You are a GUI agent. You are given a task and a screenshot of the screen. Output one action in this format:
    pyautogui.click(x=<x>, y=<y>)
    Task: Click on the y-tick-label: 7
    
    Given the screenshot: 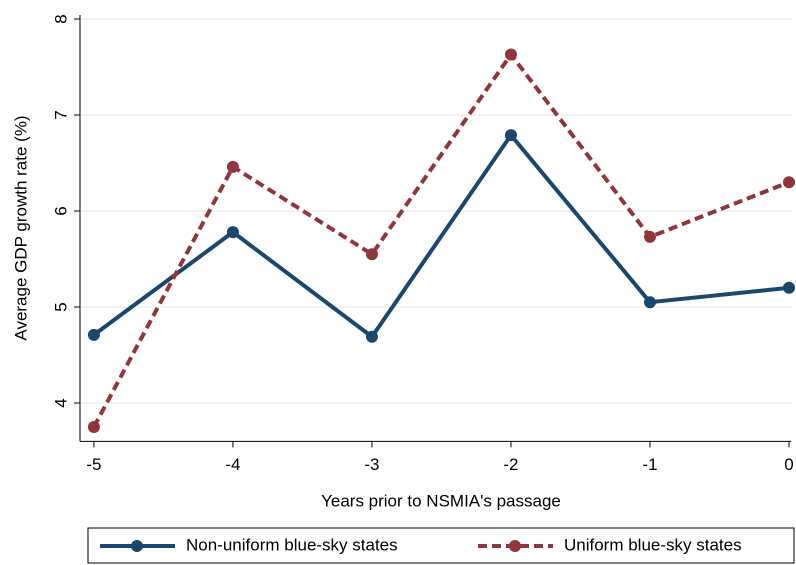 What is the action you would take?
    pyautogui.click(x=60, y=114)
    